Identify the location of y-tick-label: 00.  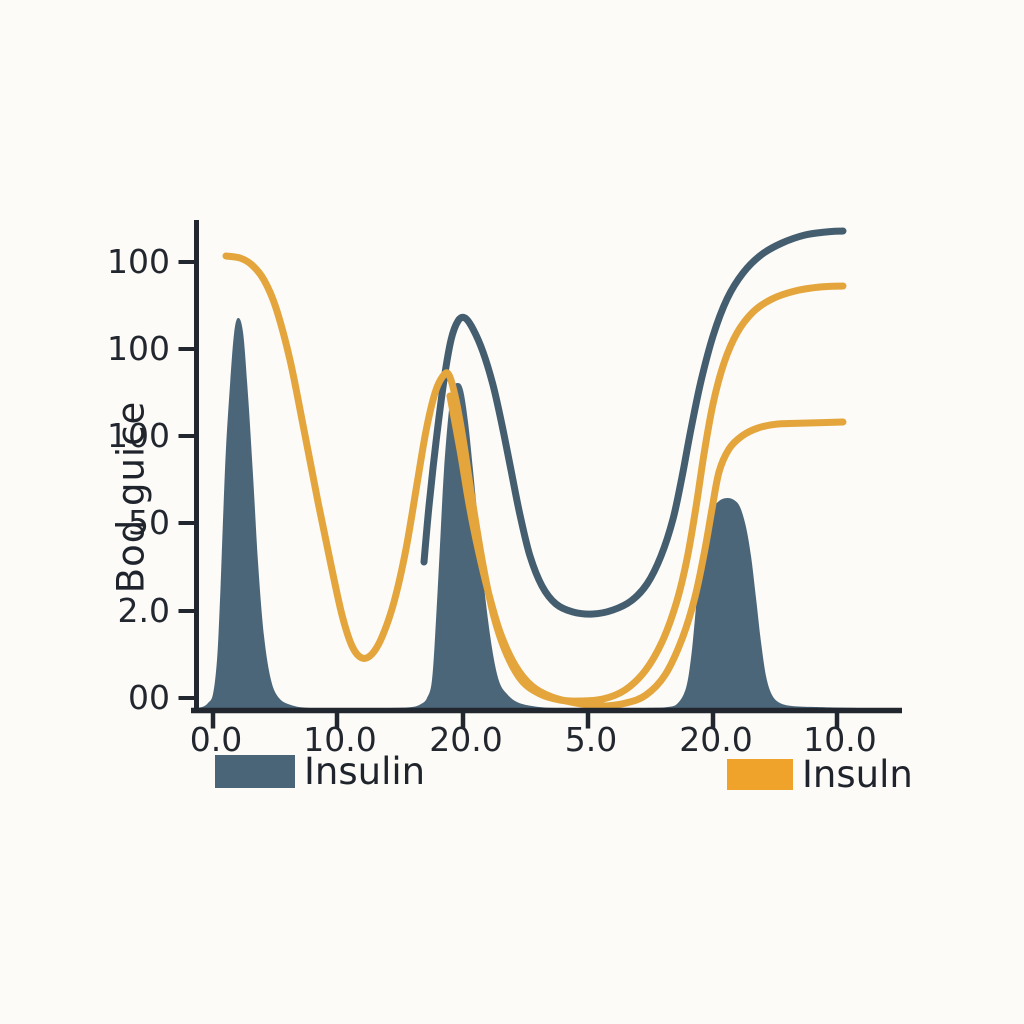
(149, 697).